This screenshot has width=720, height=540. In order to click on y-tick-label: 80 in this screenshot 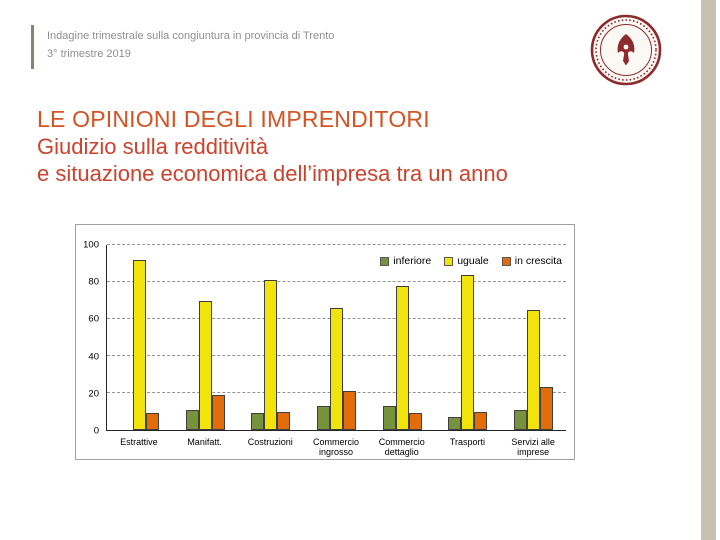, I will do `click(93, 282)`.